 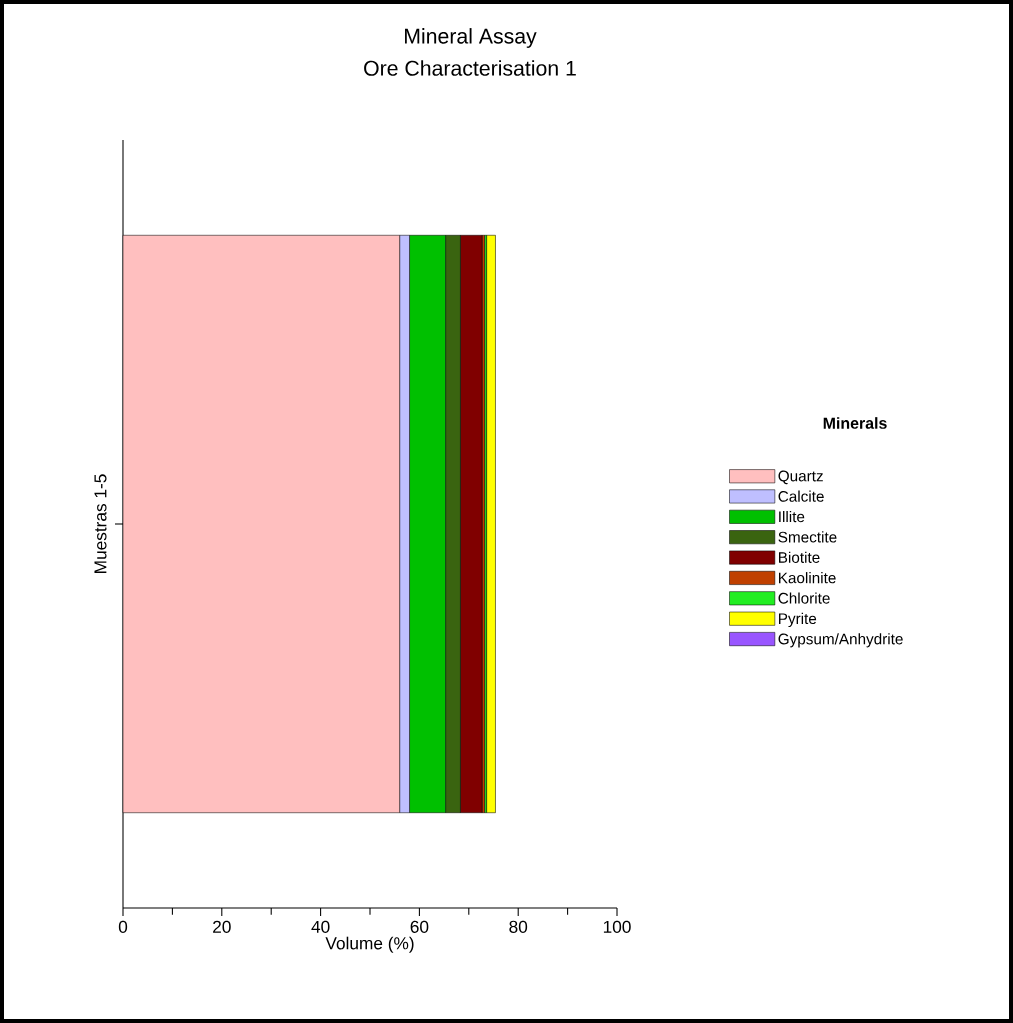 What do you see at coordinates (471, 38) in the screenshot?
I see `chart-title: Mineral Assay` at bounding box center [471, 38].